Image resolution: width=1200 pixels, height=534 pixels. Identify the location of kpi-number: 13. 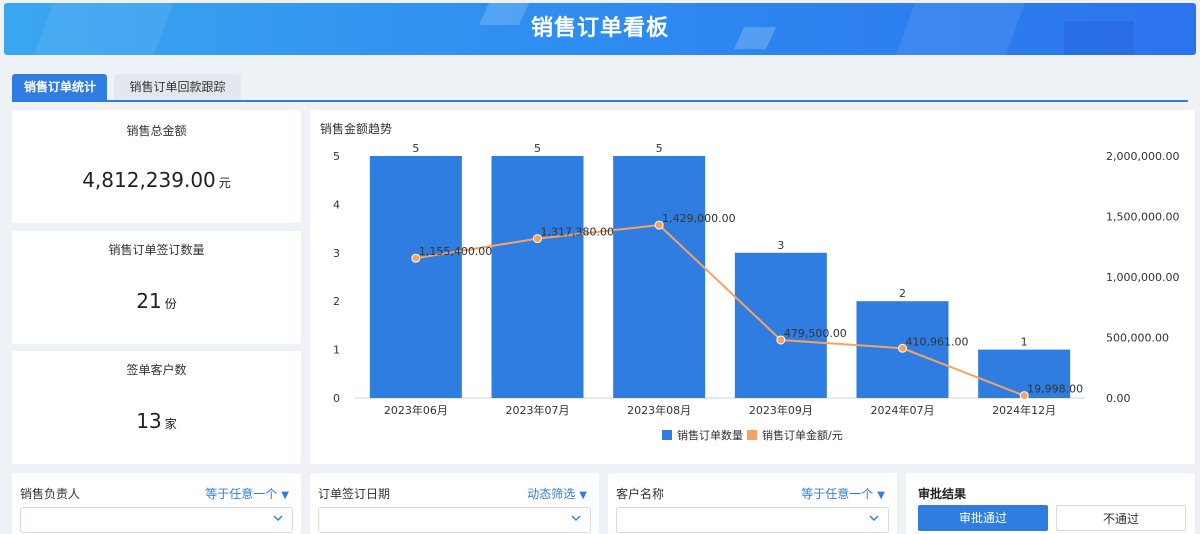
(149, 421).